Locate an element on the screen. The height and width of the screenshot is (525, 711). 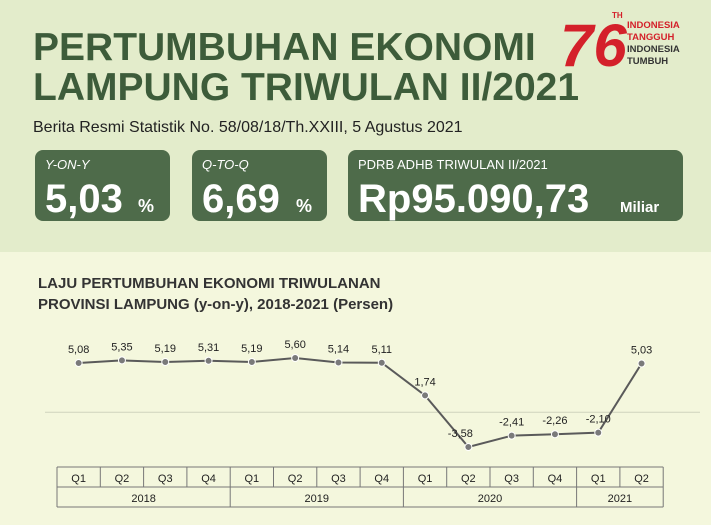
title-line: LAMPUNG TRIWULAN II/2021 is located at coordinates (306, 87).